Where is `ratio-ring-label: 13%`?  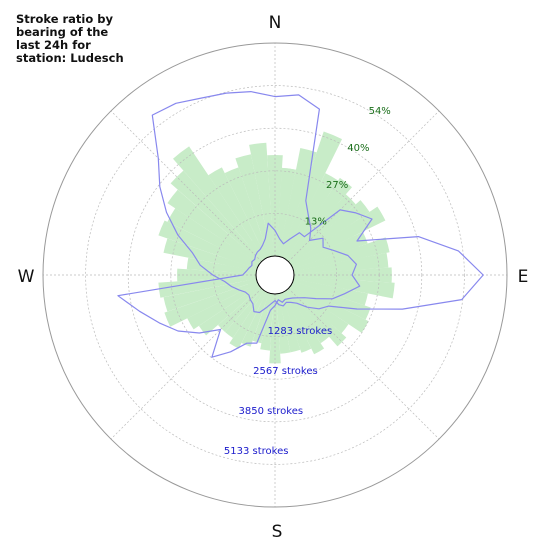 ratio-ring-label: 13% is located at coordinates (316, 222).